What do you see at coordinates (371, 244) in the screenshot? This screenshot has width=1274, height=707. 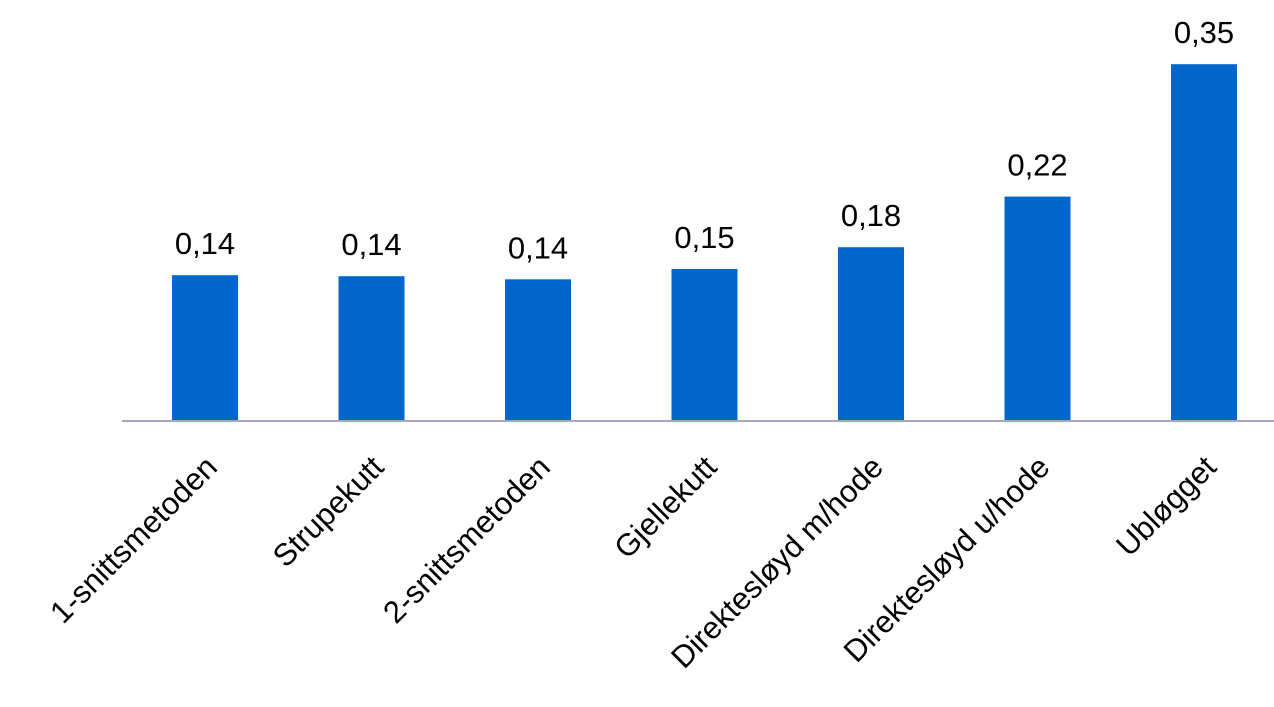 I see `data-label-2: 0,14` at bounding box center [371, 244].